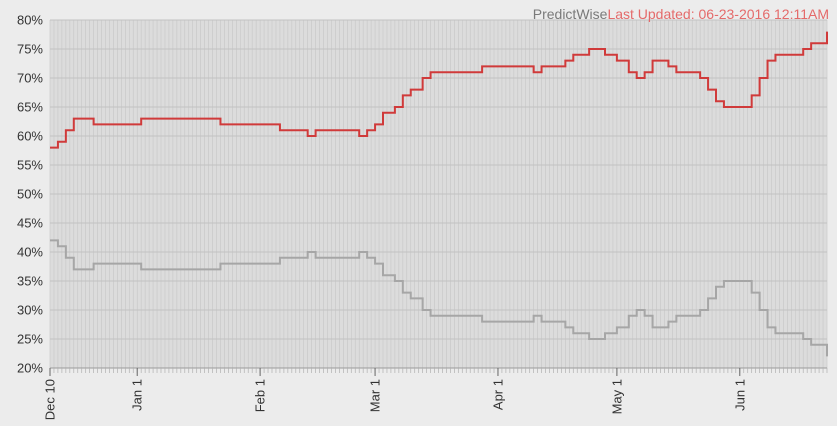 The image size is (837, 426). I want to click on y-tick-label: 30%, so click(30, 310).